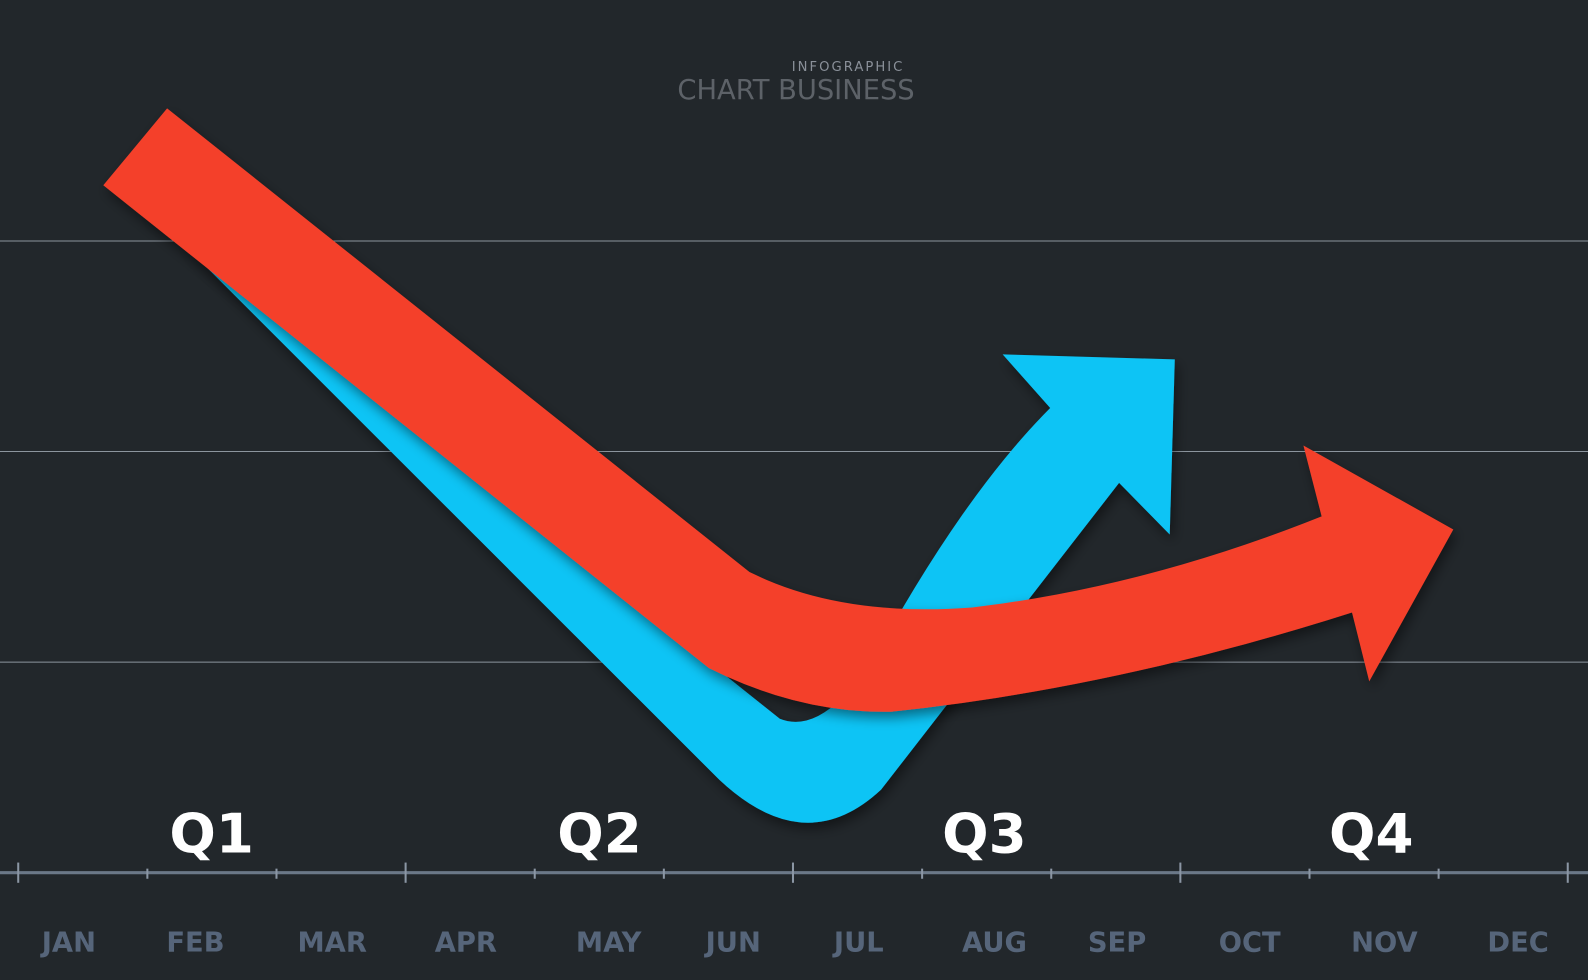  What do you see at coordinates (599, 833) in the screenshot?
I see `quarter-label: Q2` at bounding box center [599, 833].